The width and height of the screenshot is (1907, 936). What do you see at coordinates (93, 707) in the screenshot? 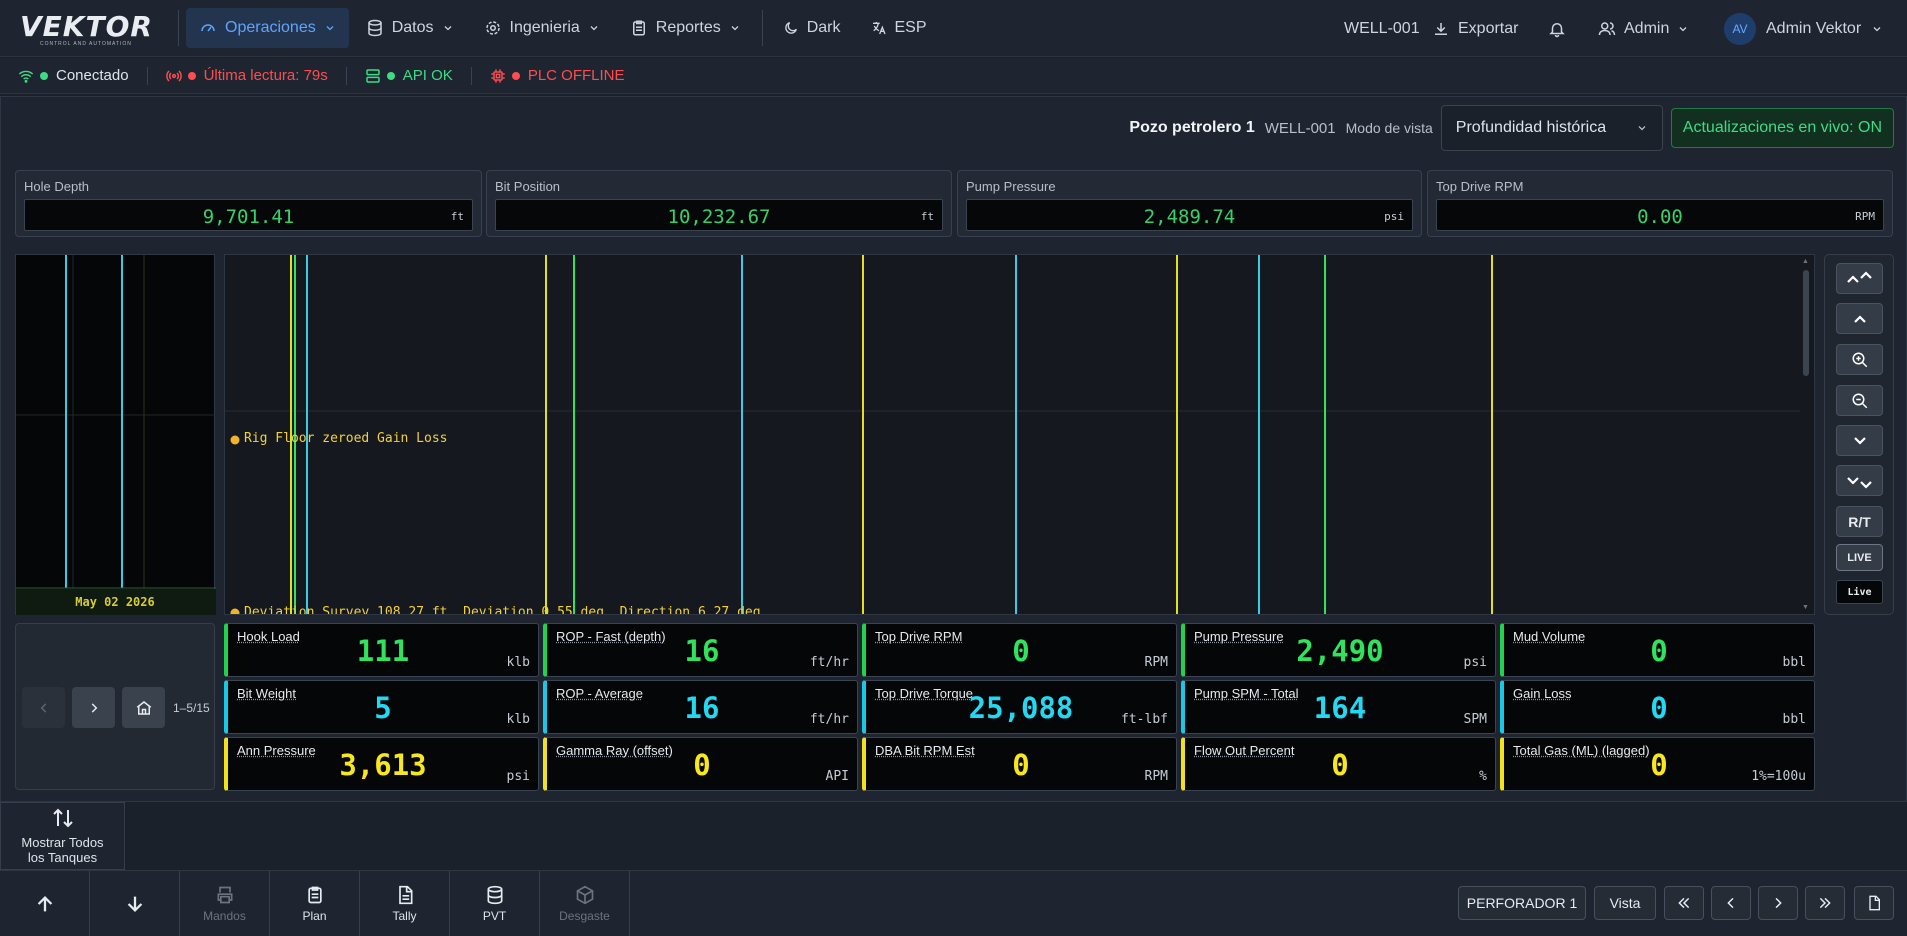
I see `next-page-button` at bounding box center [93, 707].